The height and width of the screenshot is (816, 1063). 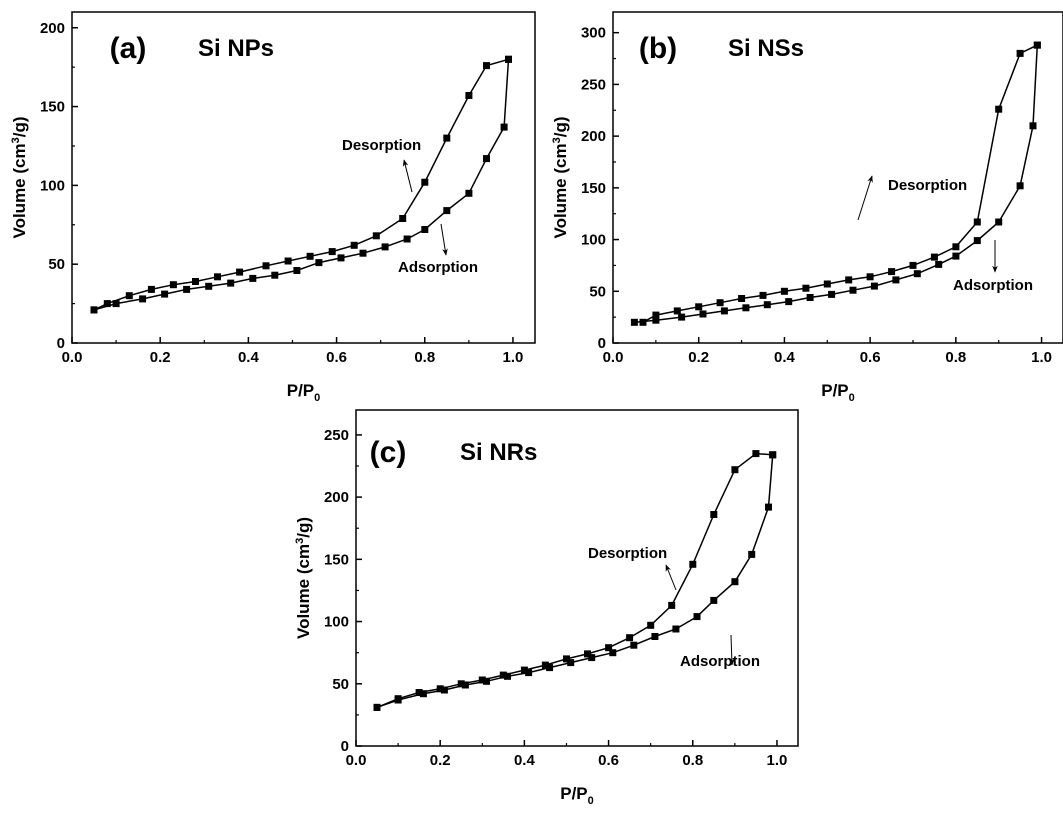 I want to click on y-tick-label: 150, so click(x=336, y=559).